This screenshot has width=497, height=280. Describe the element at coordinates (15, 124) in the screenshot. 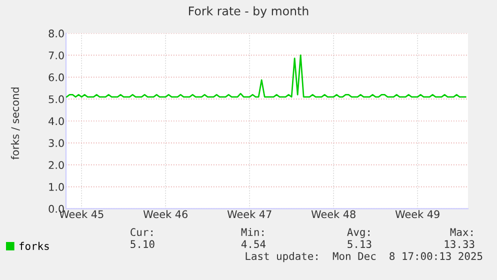

I see `y-axis-title: forks / second` at that location.